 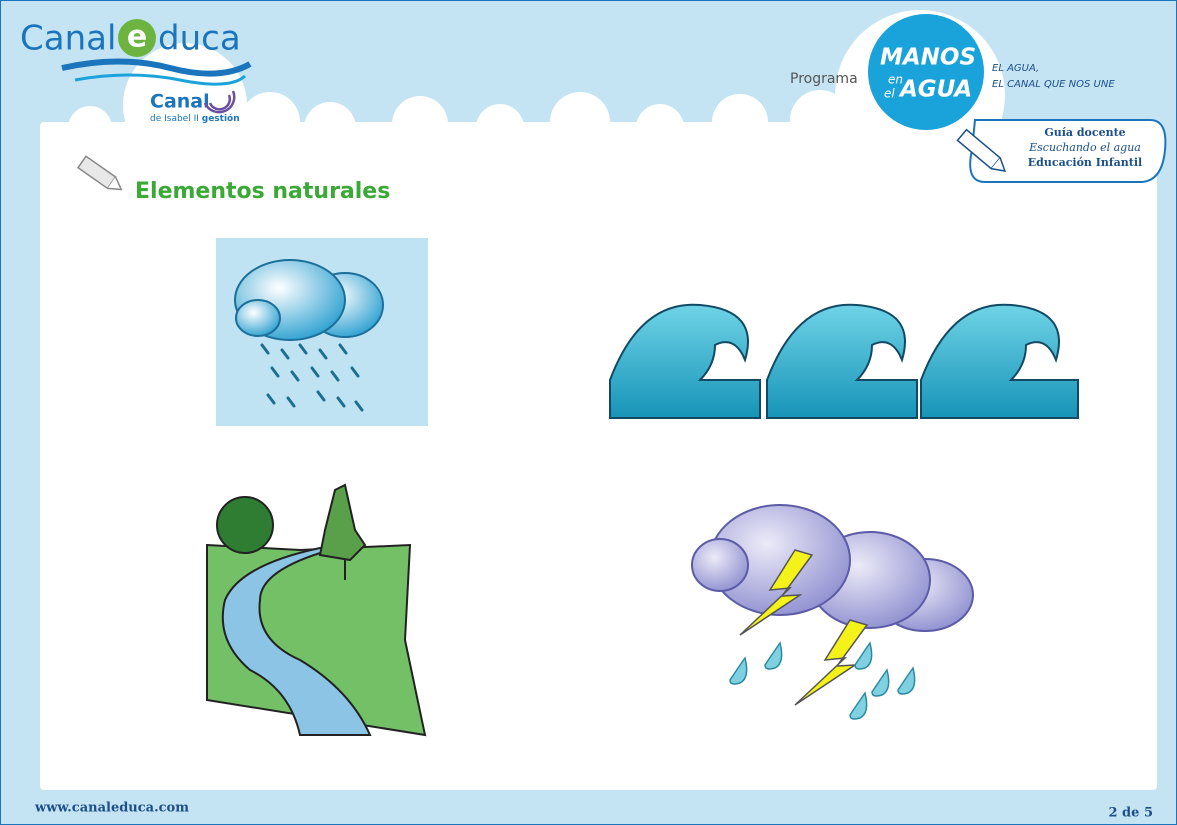 I want to click on slogan-1: EL AGUA,, so click(x=1015, y=68).